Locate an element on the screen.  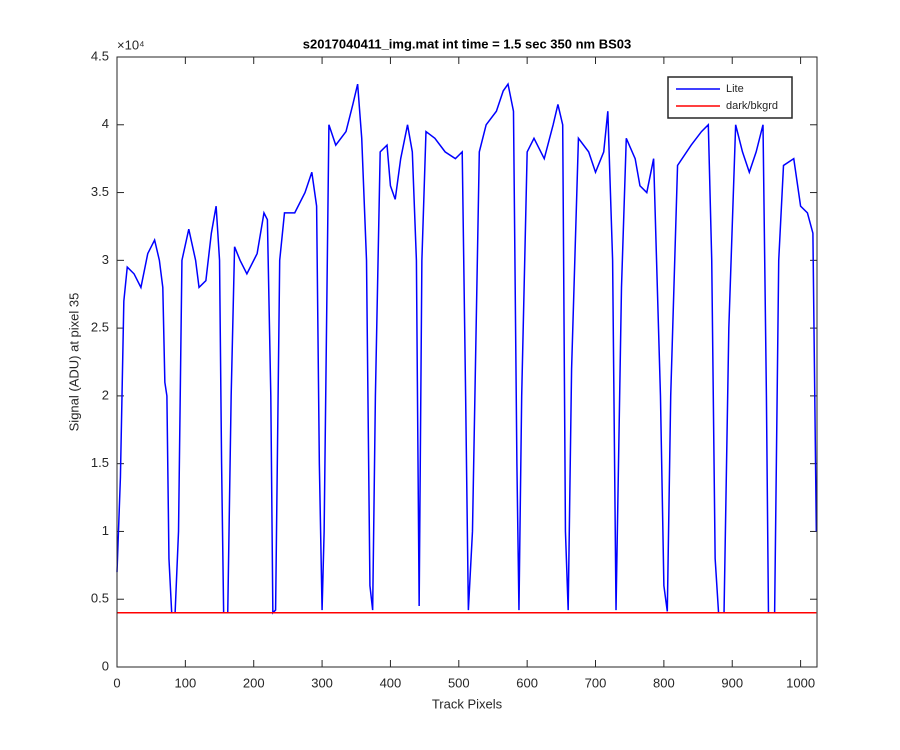
x-tick-label: 300 is located at coordinates (322, 682).